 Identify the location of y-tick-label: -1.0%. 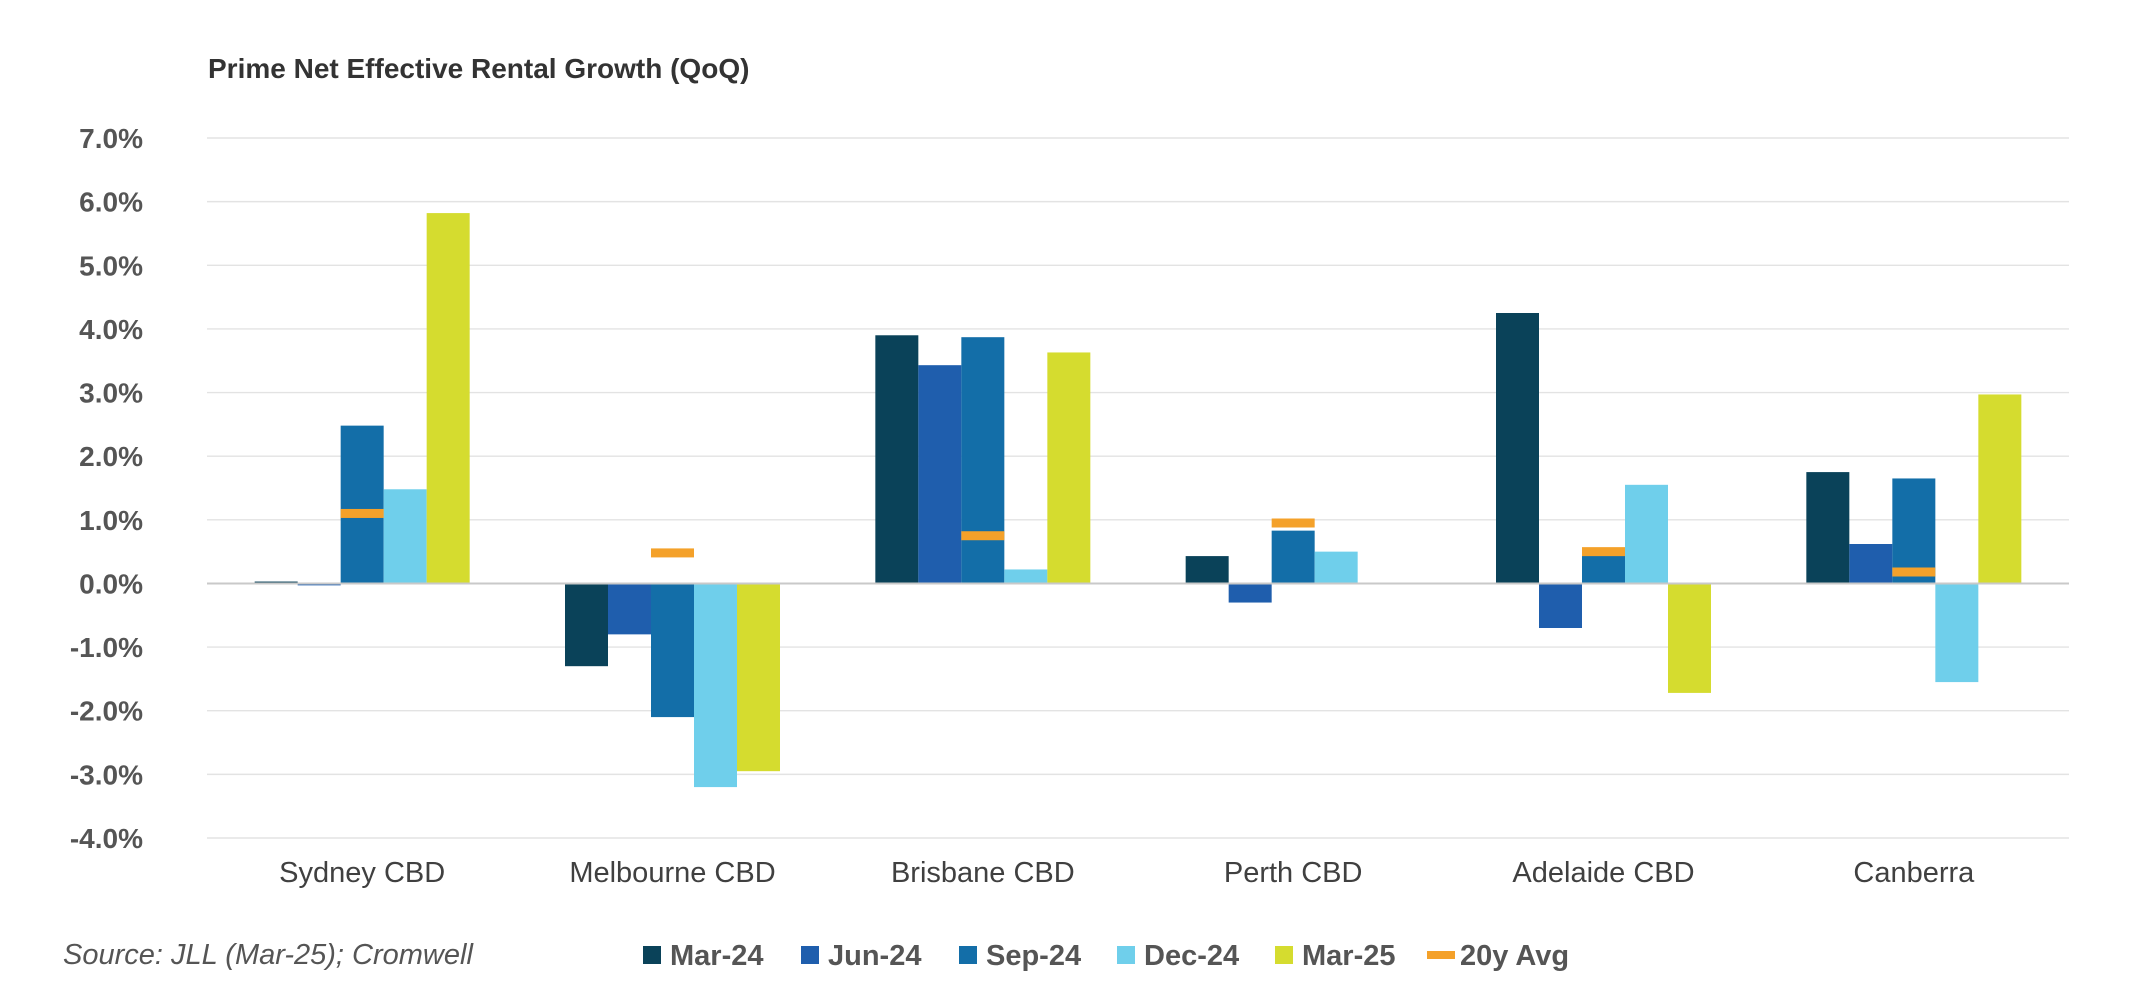
(106, 647).